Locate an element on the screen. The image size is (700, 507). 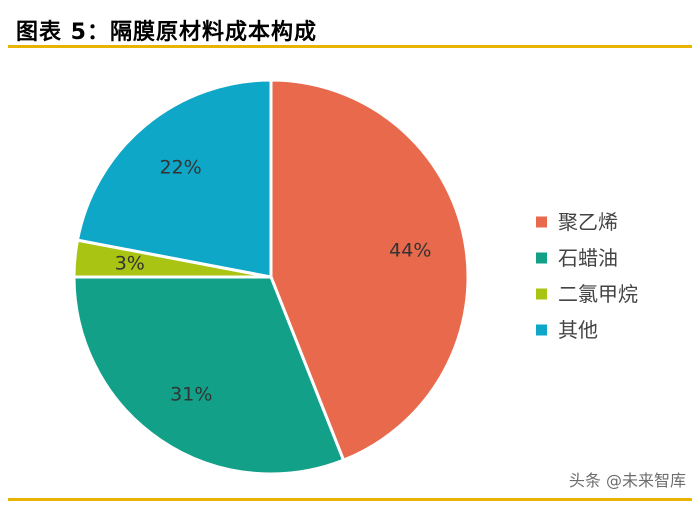
legend-entry-1: 聚乙烯 is located at coordinates (577, 222).